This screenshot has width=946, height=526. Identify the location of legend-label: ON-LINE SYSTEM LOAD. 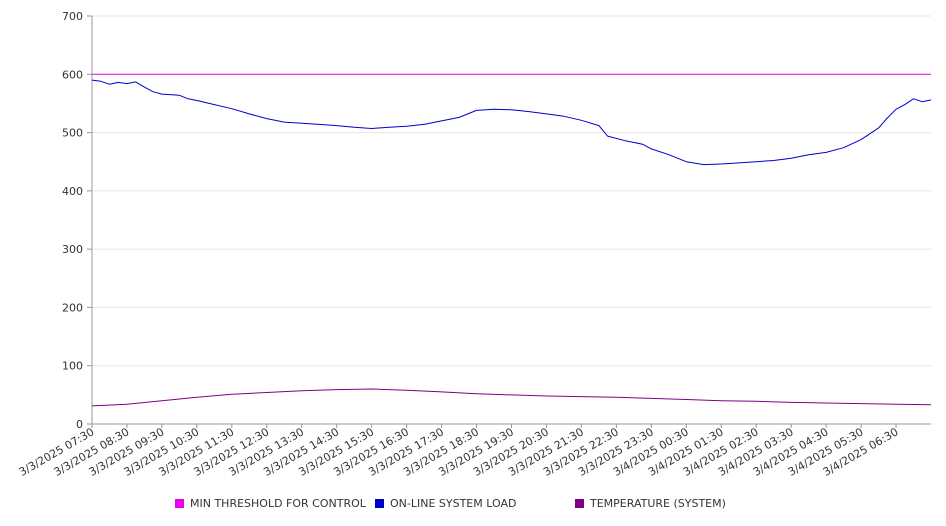
(453, 503).